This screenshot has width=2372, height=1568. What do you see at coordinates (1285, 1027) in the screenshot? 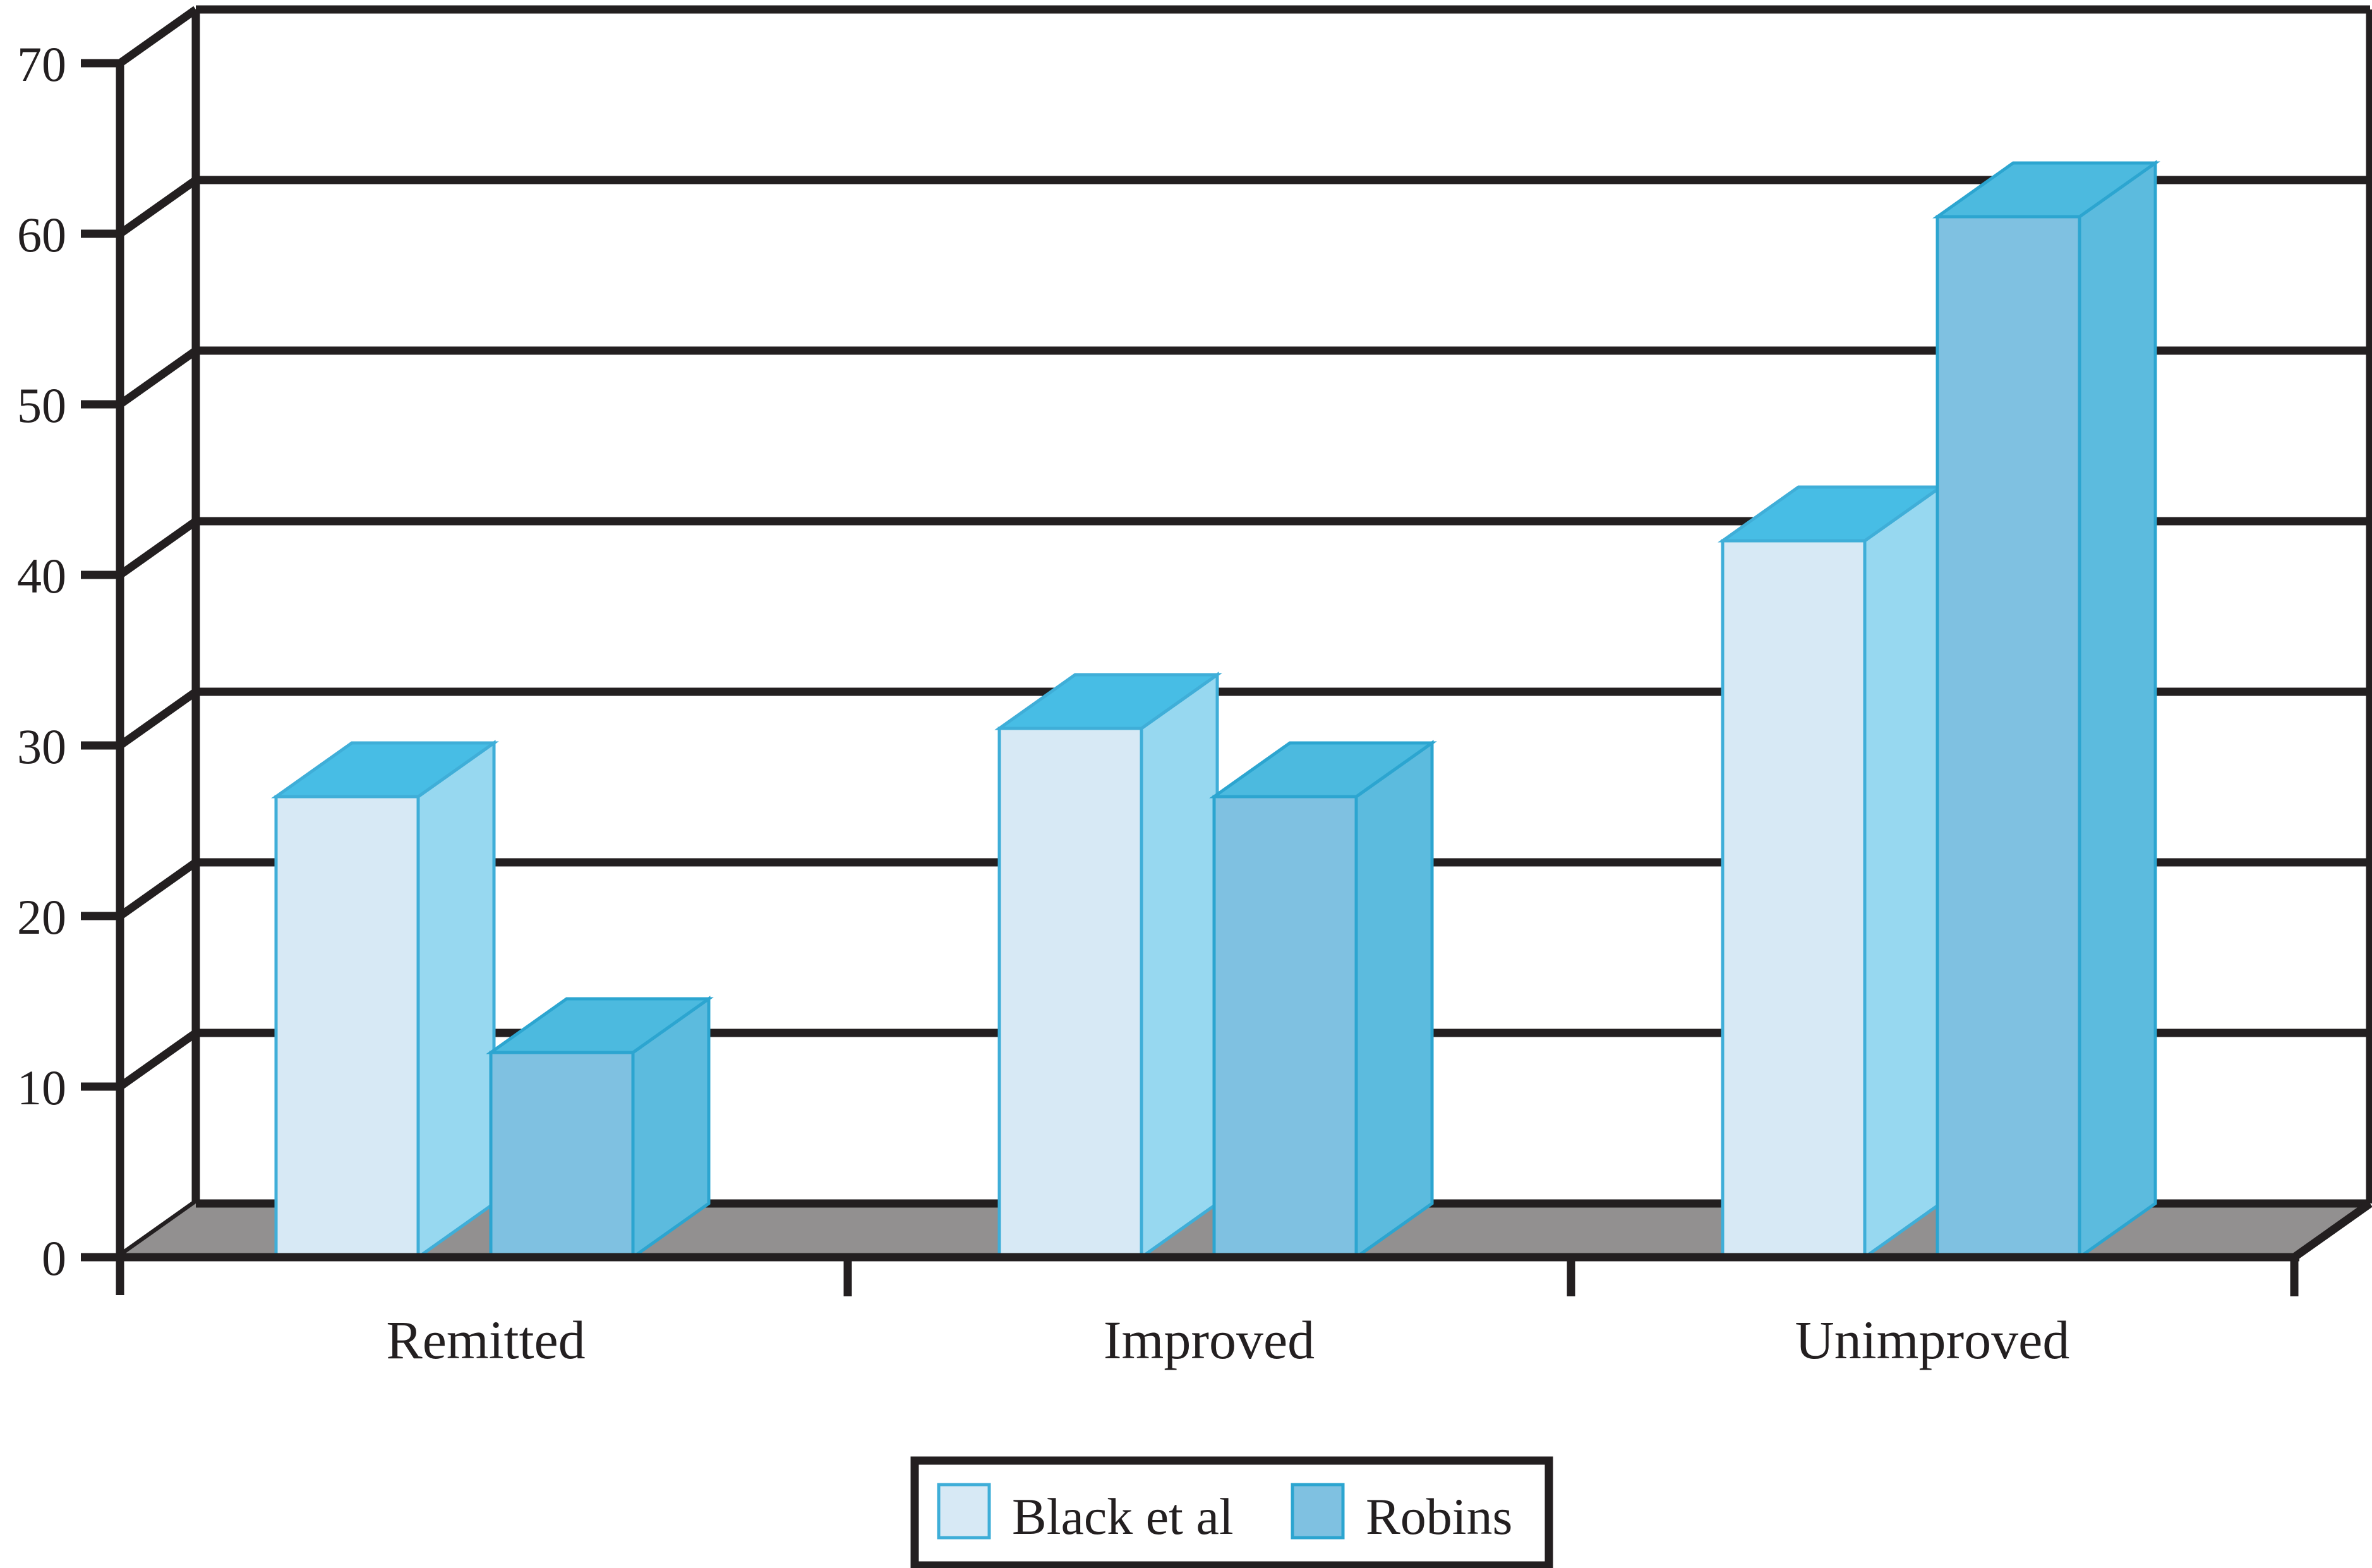
I see `bar-improved-robins-front` at bounding box center [1285, 1027].